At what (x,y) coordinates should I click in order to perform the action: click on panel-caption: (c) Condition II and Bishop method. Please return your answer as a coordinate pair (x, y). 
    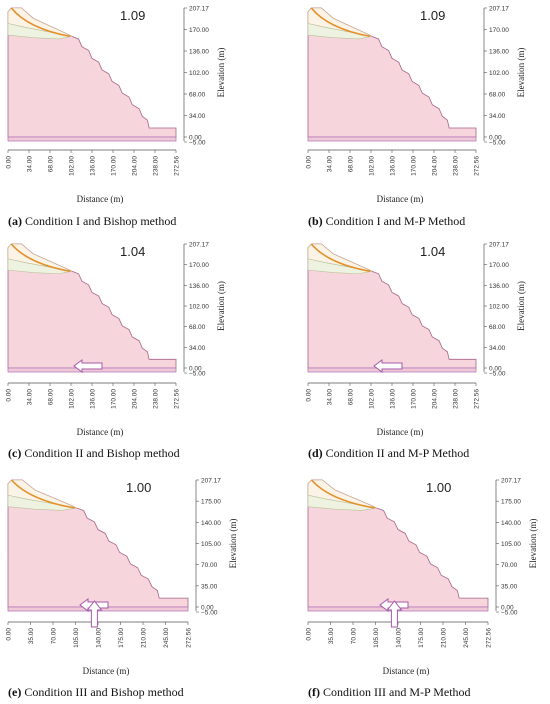
    Looking at the image, I should click on (94, 453).